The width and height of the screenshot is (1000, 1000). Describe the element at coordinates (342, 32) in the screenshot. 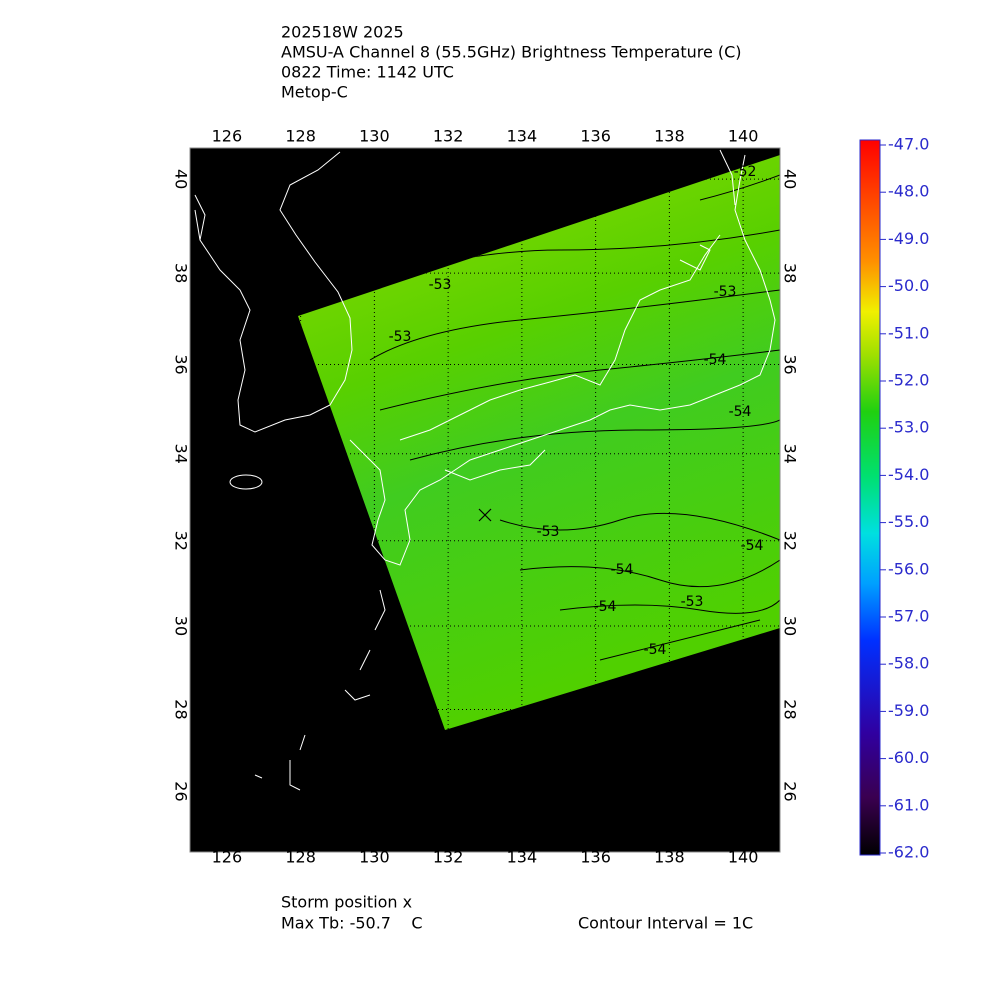

I see `title-line: 202518W 2025` at that location.